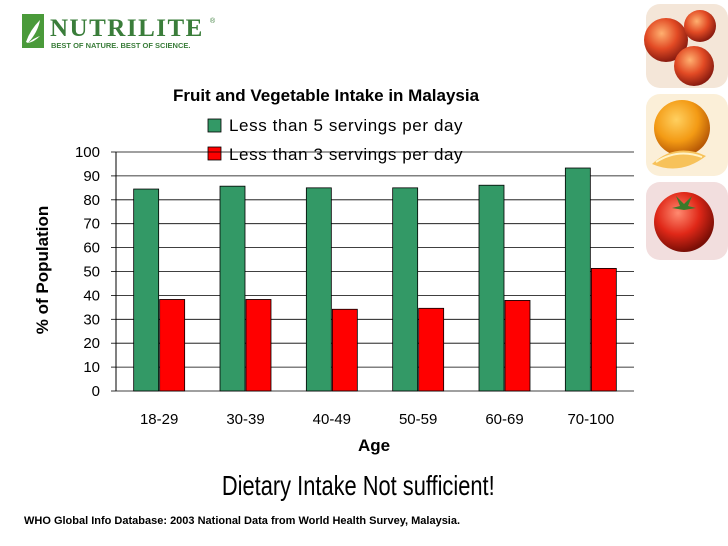 This screenshot has height=546, width=728. Describe the element at coordinates (326, 95) in the screenshot. I see `chart-title: Fruit and Vegetable Intake in Malaysia` at that location.